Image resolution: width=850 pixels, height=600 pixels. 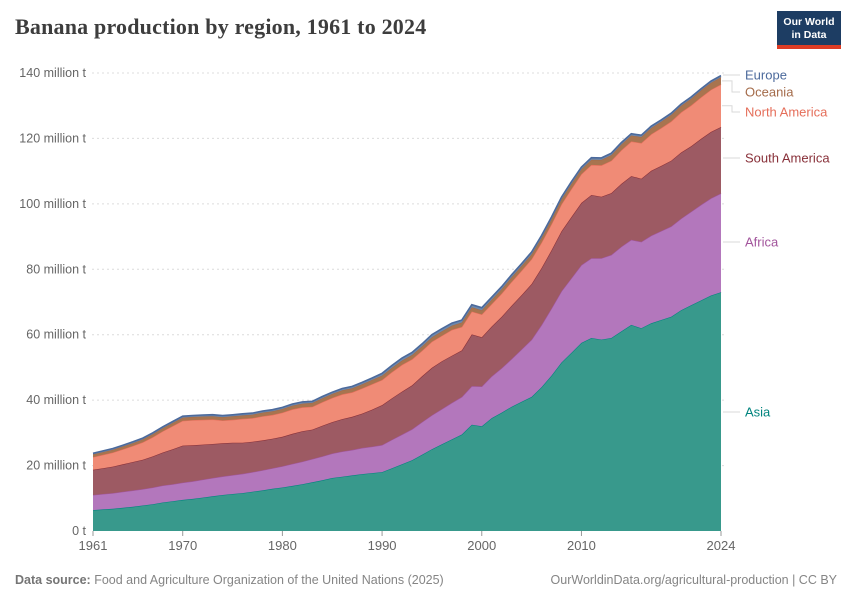 I want to click on y-axis-tick-label: 100 million t, so click(x=52, y=204).